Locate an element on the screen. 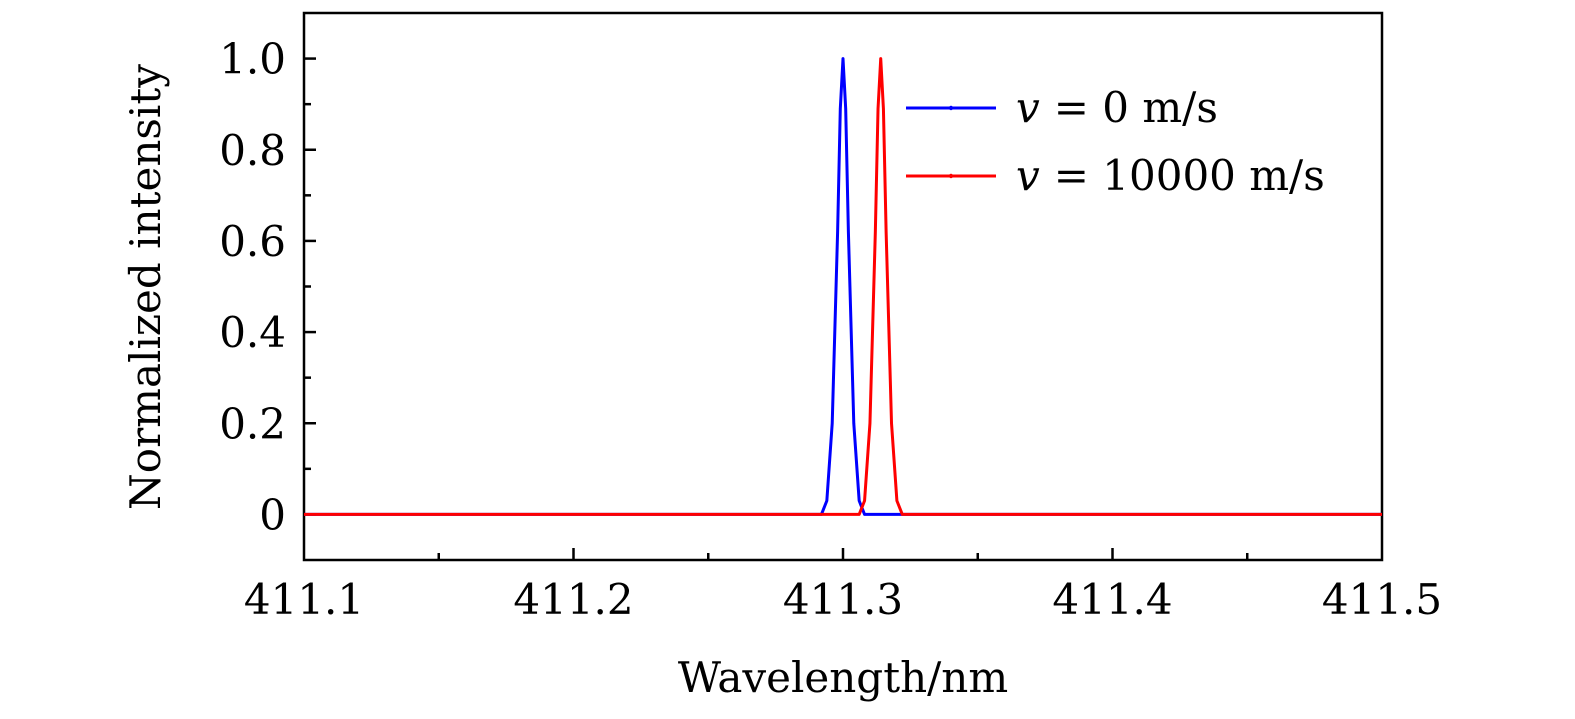  legend-label-0: v = 0 m/s is located at coordinates (1117, 107).